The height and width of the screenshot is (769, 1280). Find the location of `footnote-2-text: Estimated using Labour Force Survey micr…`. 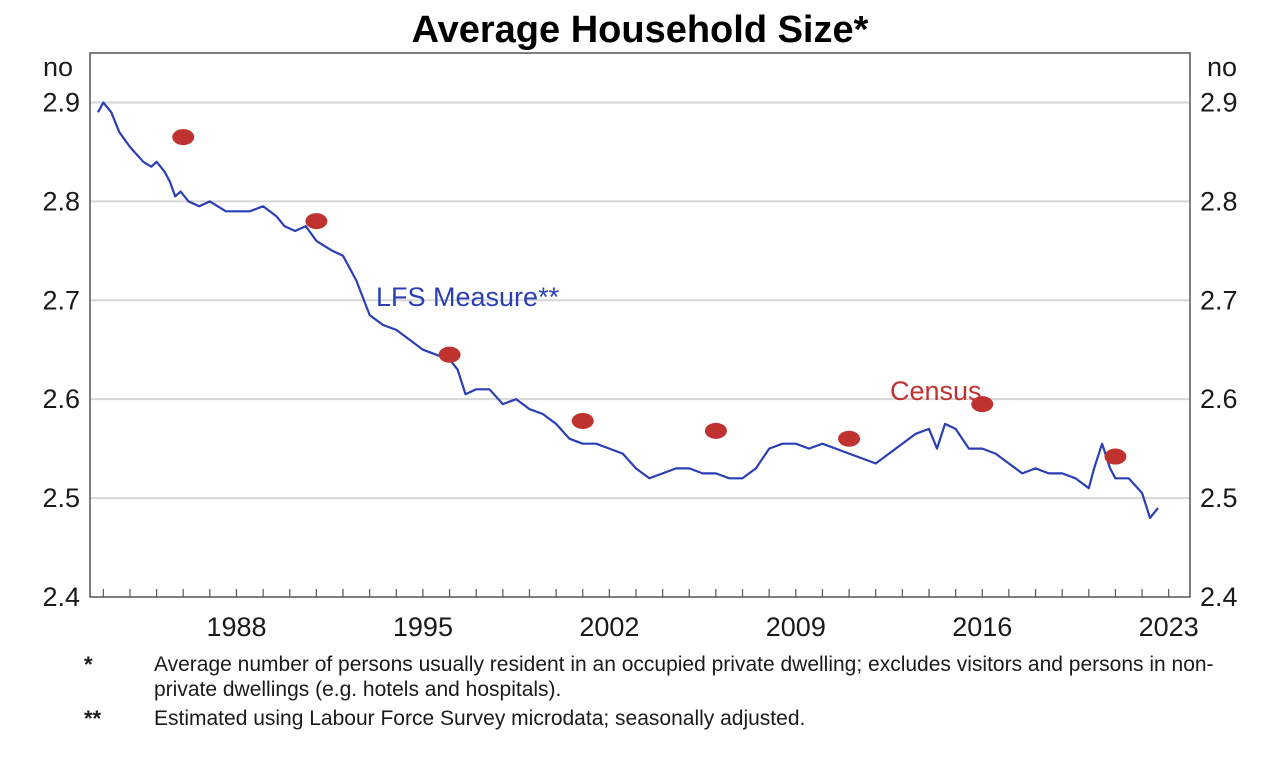

footnote-2-text: Estimated using Labour Force Survey micr… is located at coordinates (480, 718).